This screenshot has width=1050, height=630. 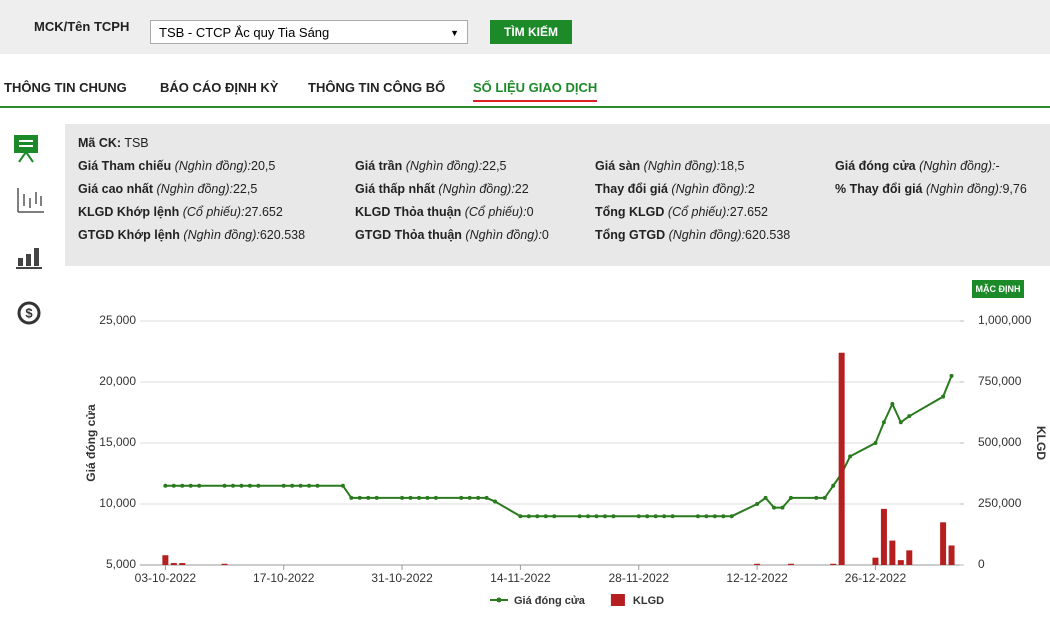 I want to click on code-value: TSB, so click(x=136, y=143).